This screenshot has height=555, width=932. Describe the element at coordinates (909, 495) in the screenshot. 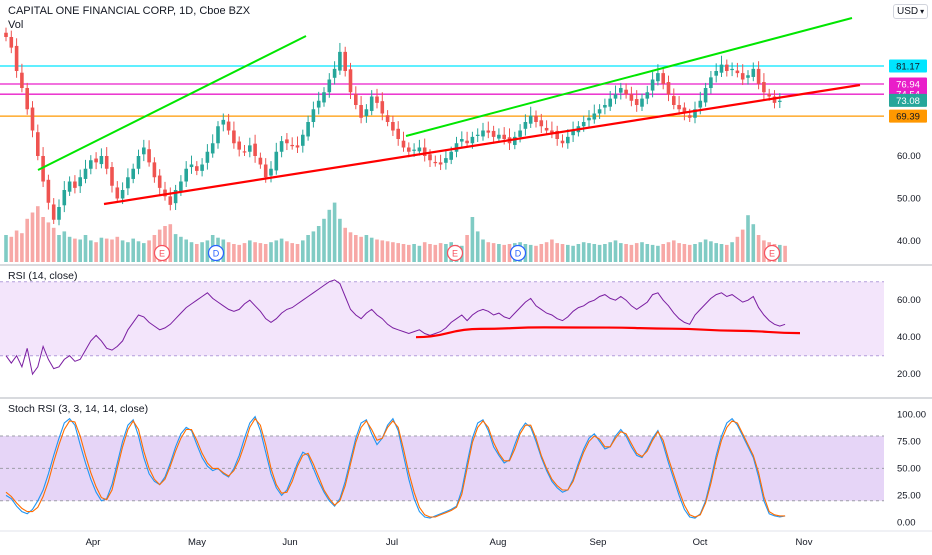

I see `stoch-axis-tick: 25.00` at that location.